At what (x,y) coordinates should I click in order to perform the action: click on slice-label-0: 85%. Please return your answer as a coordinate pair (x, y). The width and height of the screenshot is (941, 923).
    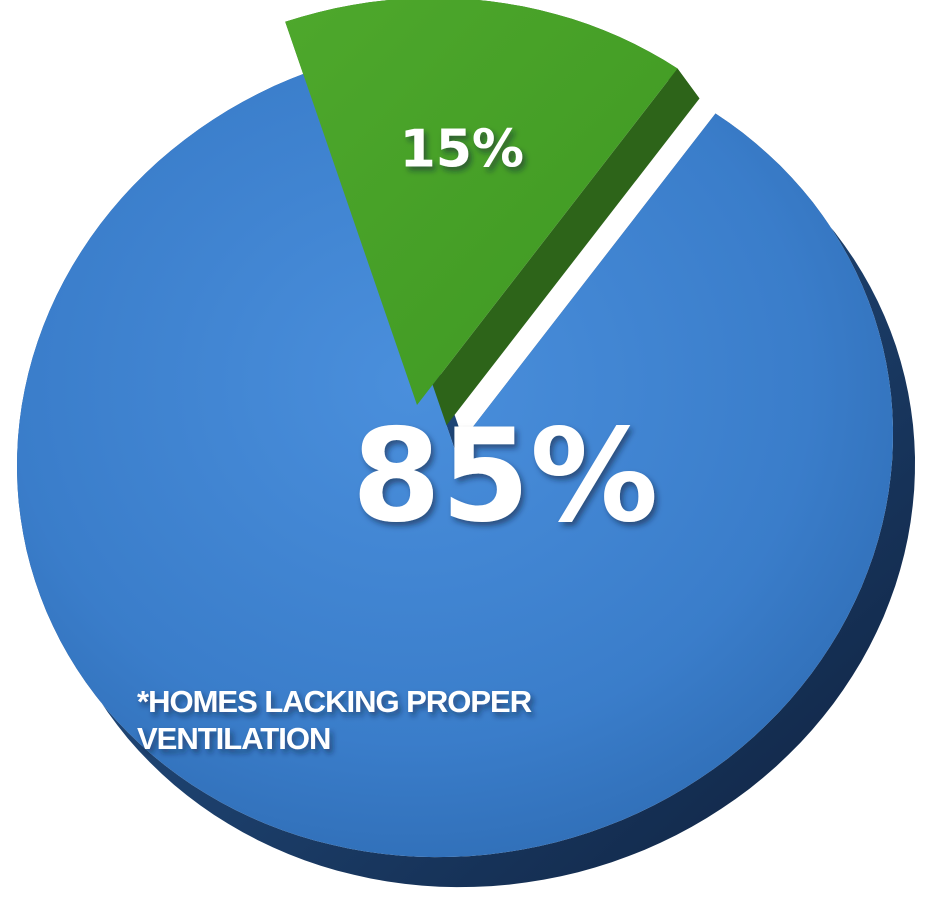
    Looking at the image, I should click on (505, 476).